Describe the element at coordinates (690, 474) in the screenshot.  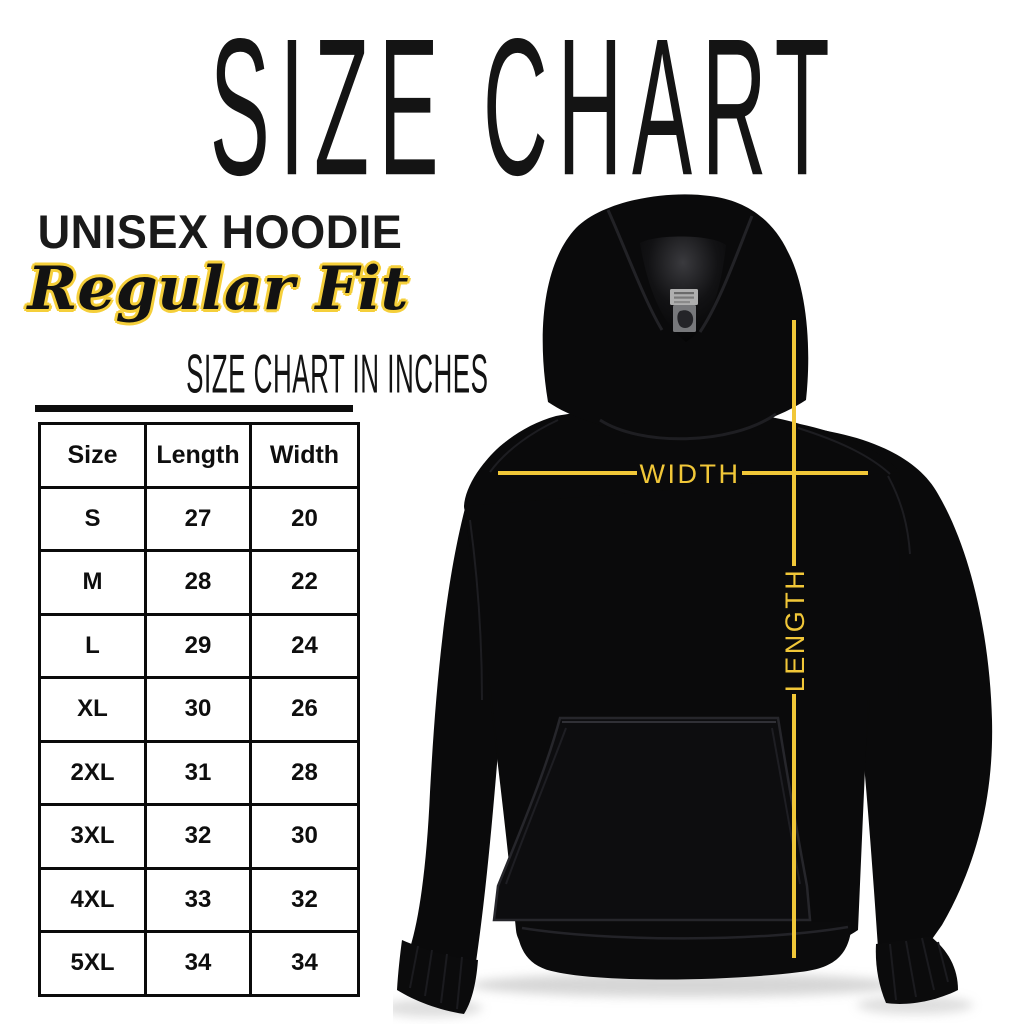
I see `width-measure-label: WIDTH` at that location.